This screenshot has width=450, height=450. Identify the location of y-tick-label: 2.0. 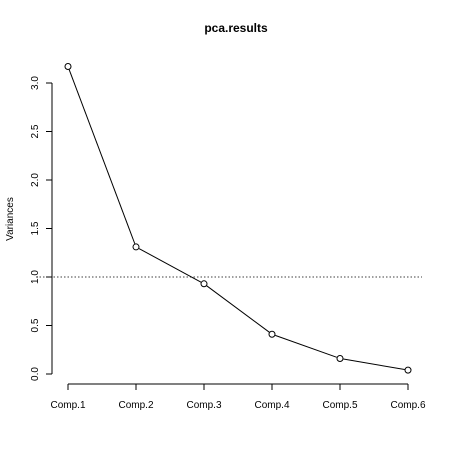
(35, 180).